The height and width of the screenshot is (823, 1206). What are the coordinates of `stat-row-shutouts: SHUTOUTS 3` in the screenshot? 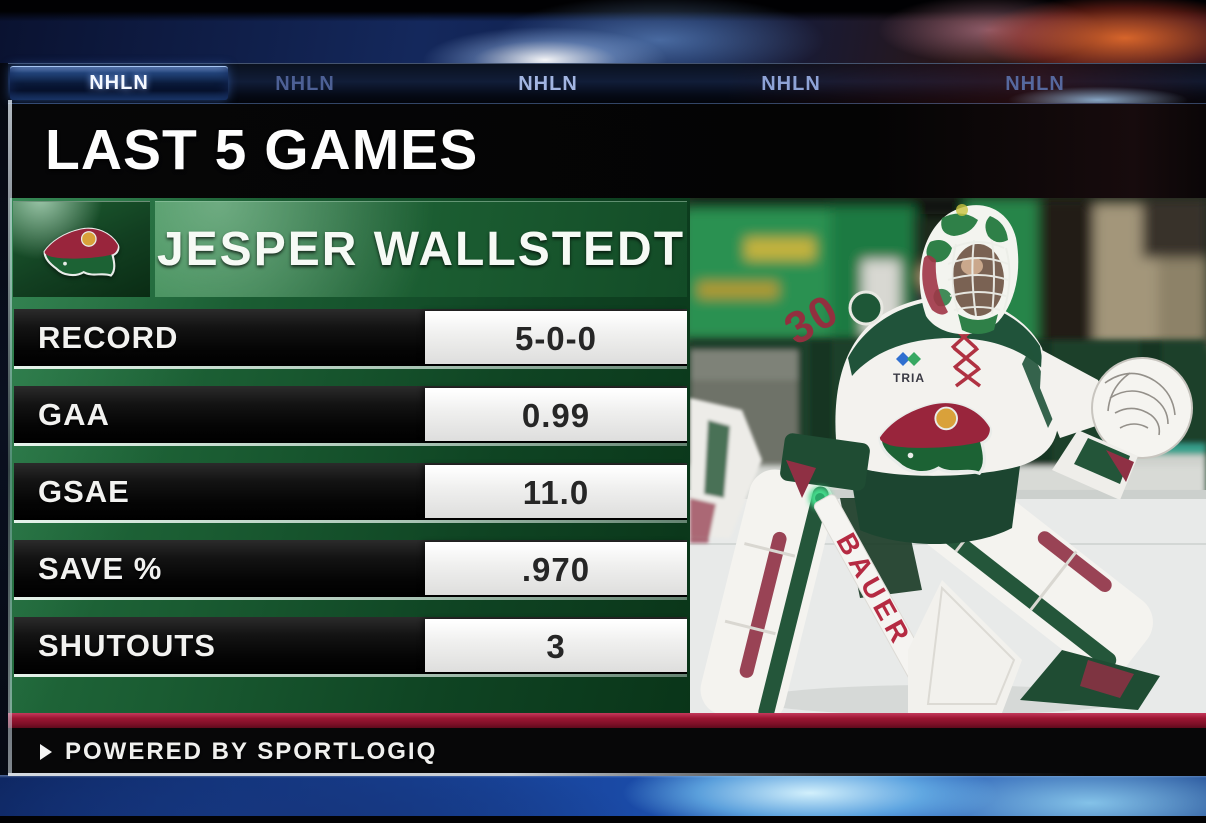 It's located at (350, 647).